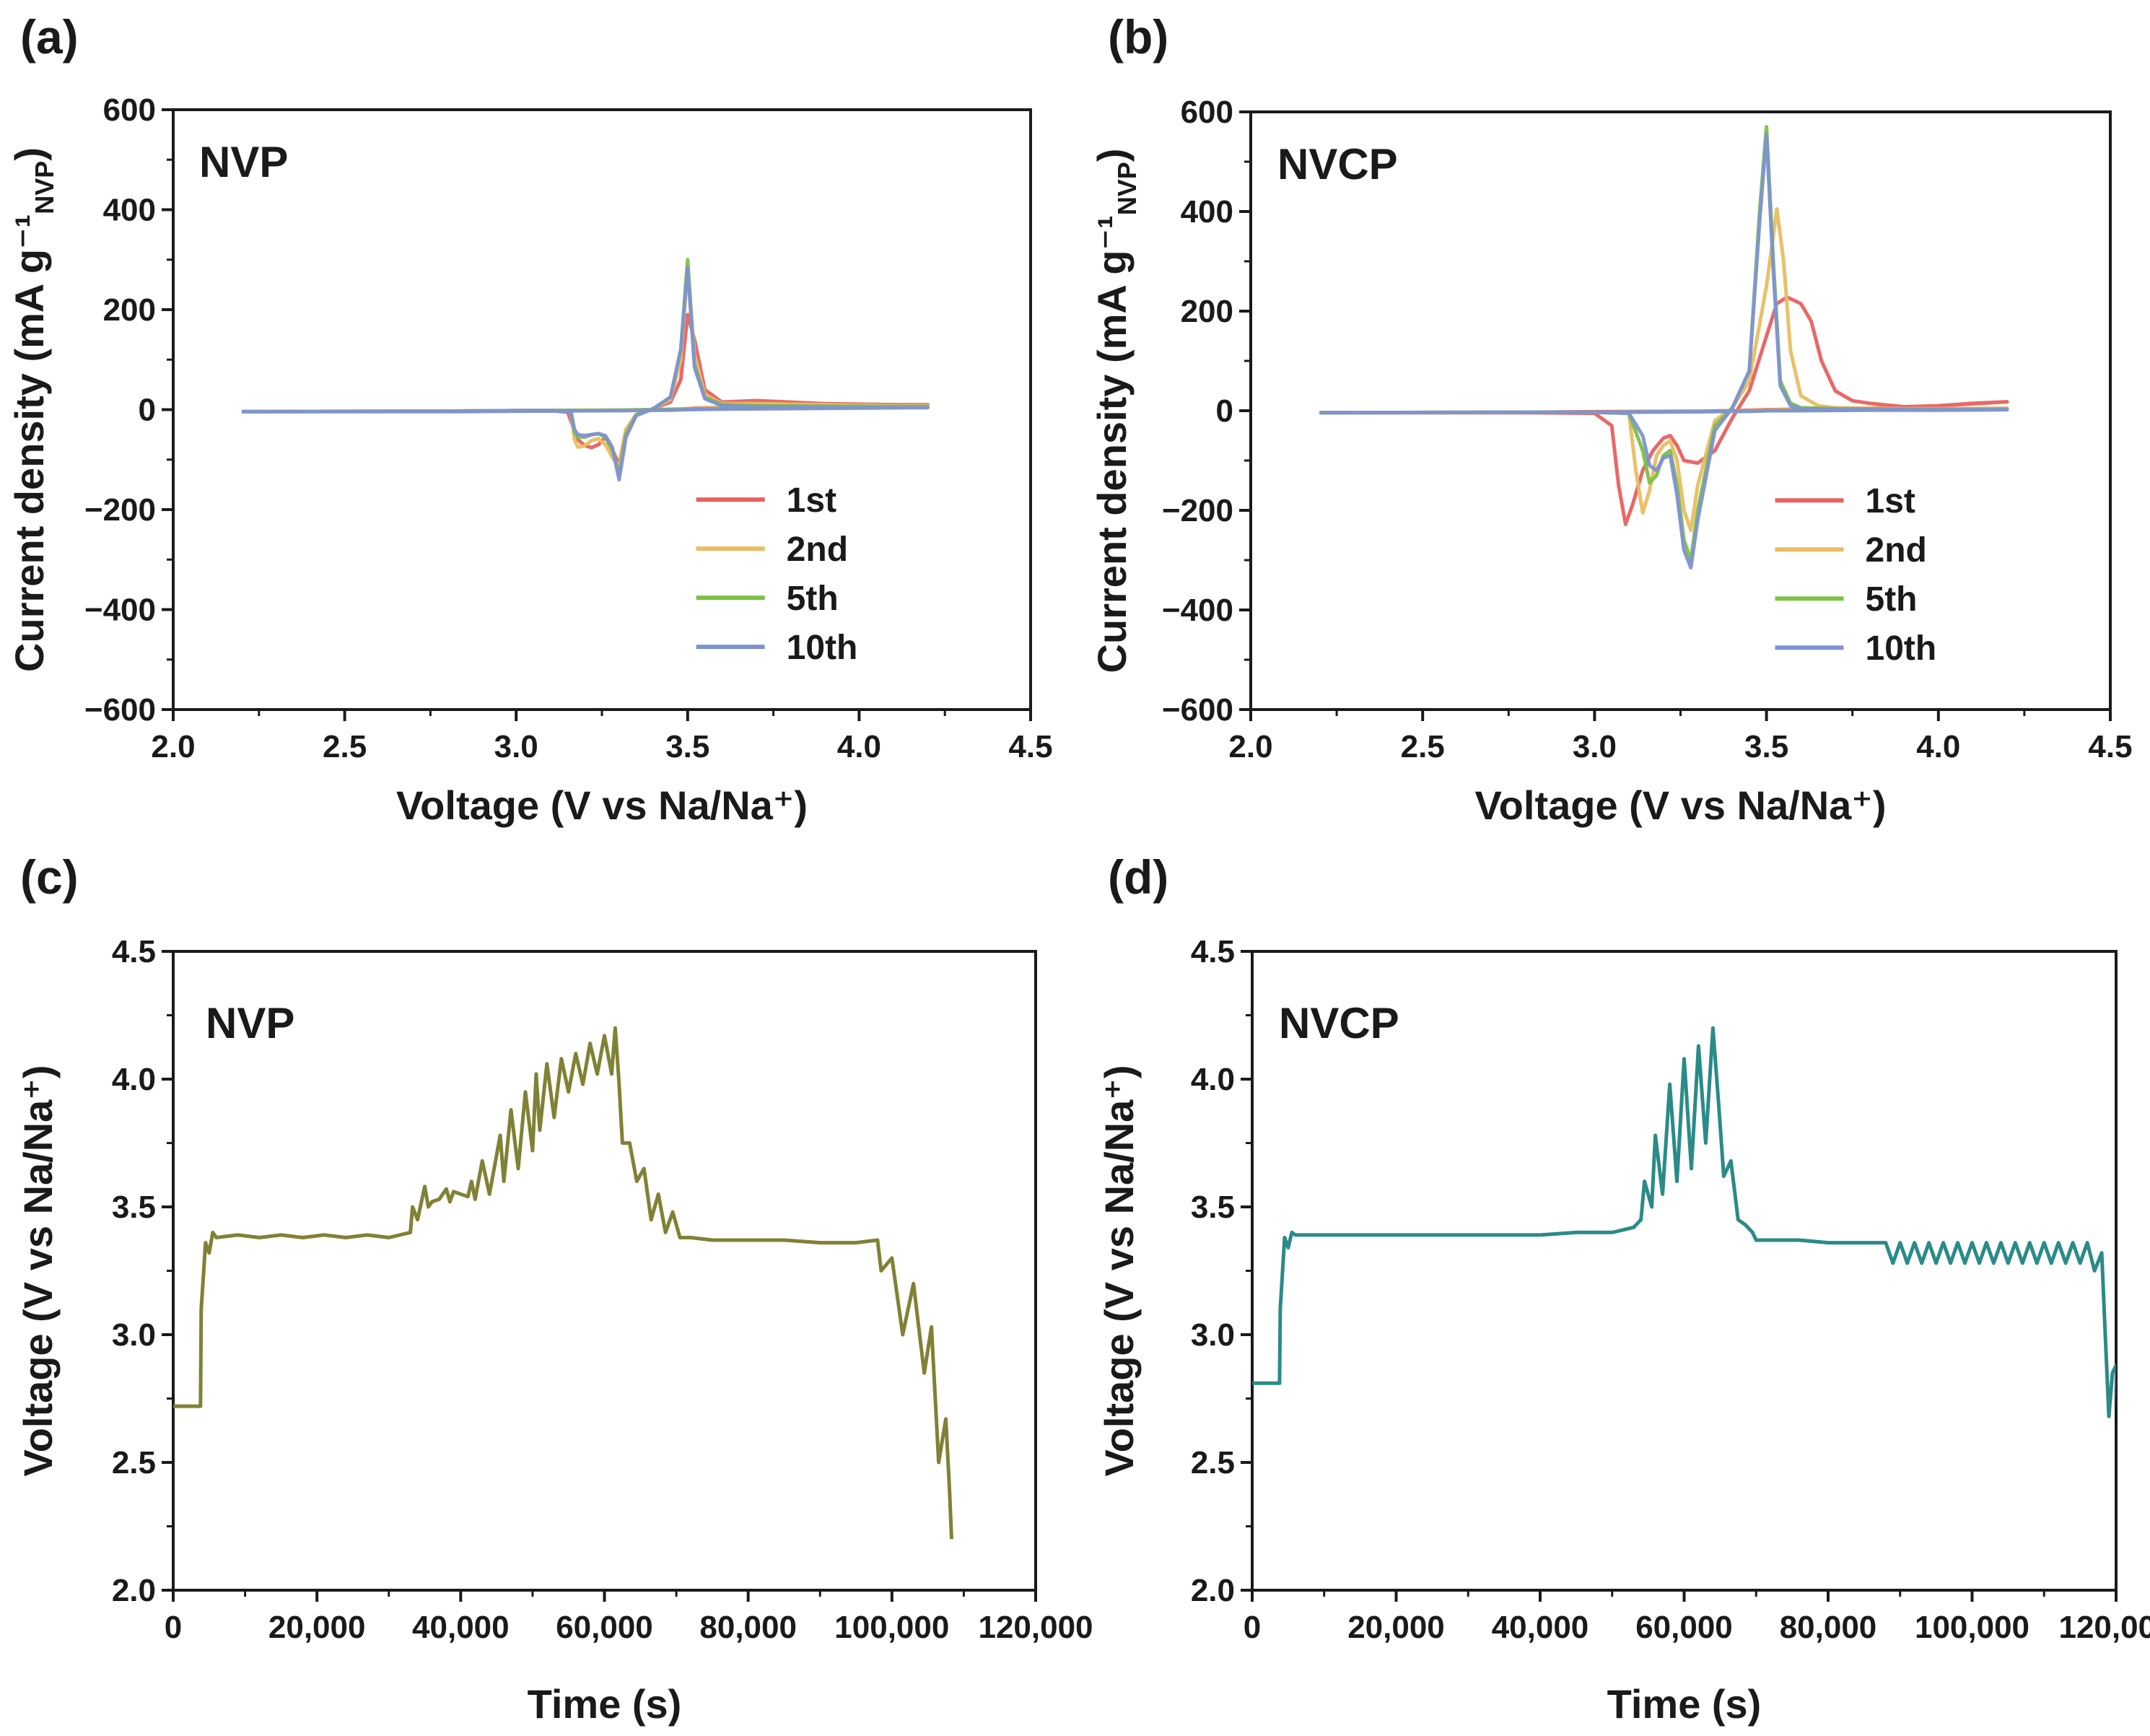  I want to click on series-line-5th, so click(585, 367).